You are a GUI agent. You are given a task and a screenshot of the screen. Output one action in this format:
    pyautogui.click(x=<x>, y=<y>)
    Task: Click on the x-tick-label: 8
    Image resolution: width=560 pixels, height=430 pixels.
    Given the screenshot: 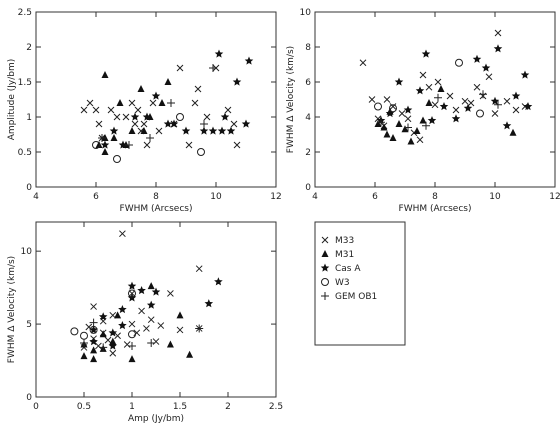 What is the action you would take?
    pyautogui.click(x=435, y=197)
    